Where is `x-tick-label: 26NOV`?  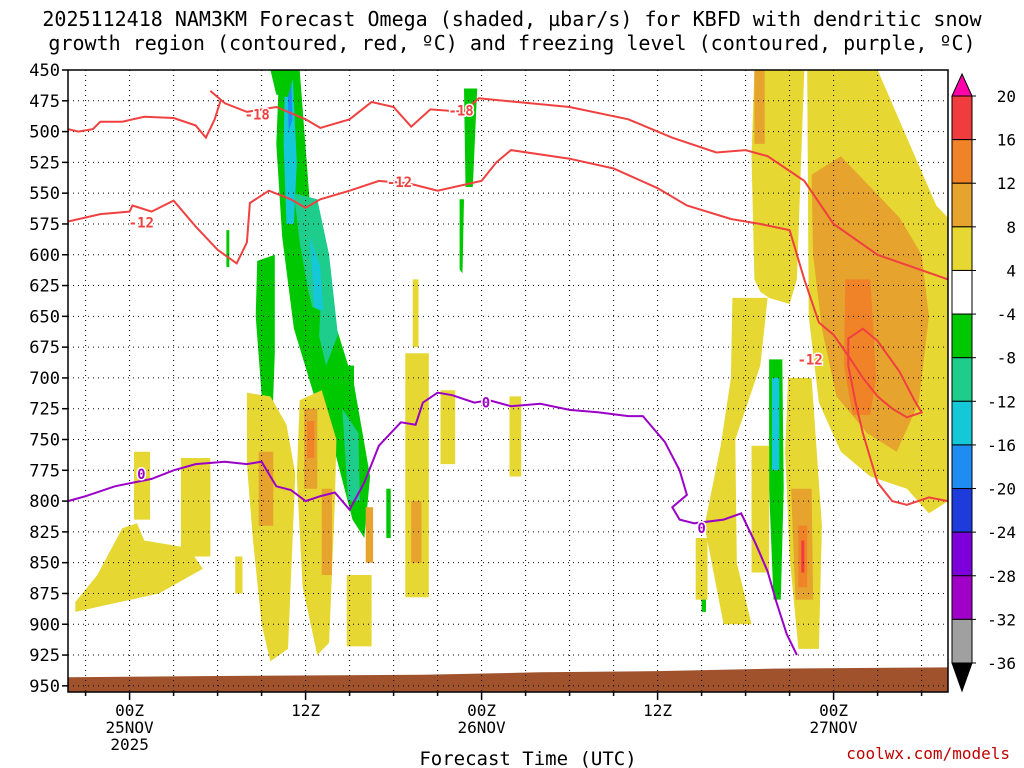
x-tick-label: 26NOV is located at coordinates (482, 727).